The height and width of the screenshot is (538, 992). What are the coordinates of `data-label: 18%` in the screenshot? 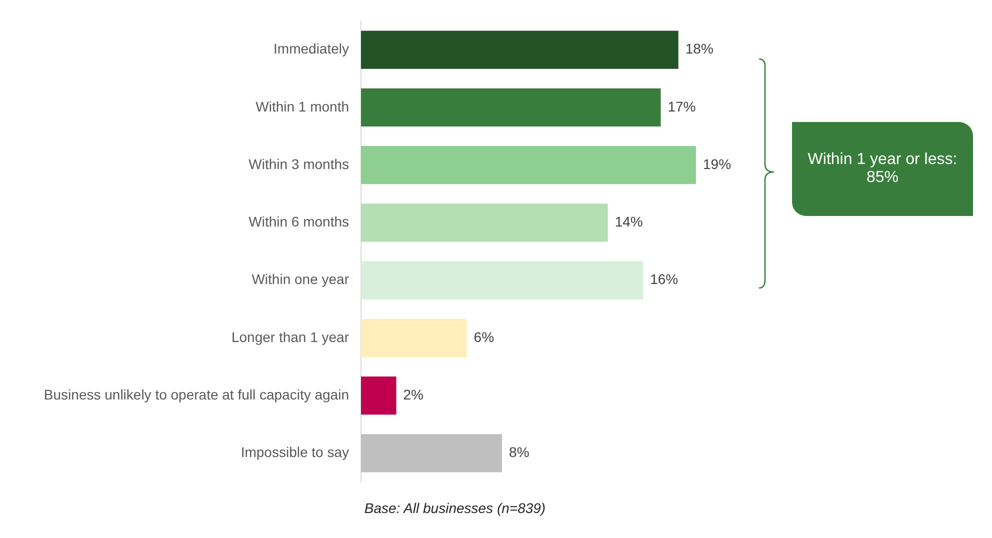 It's located at (699, 48).